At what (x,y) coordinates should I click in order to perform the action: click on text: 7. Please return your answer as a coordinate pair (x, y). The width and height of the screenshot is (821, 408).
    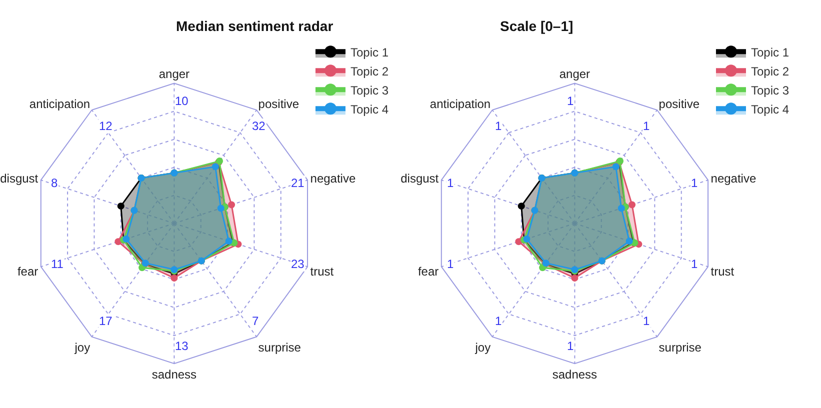
    Looking at the image, I should click on (255, 321).